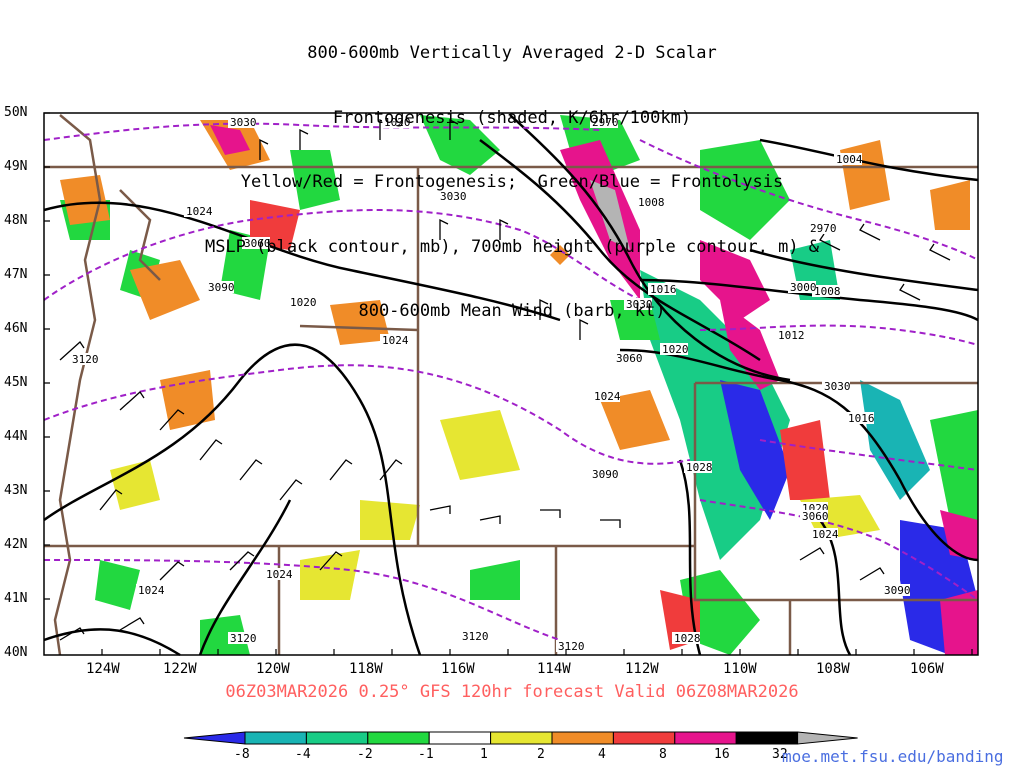 The width and height of the screenshot is (1024, 768). What do you see at coordinates (16, 490) in the screenshot?
I see `lat-label: 43N` at bounding box center [16, 490].